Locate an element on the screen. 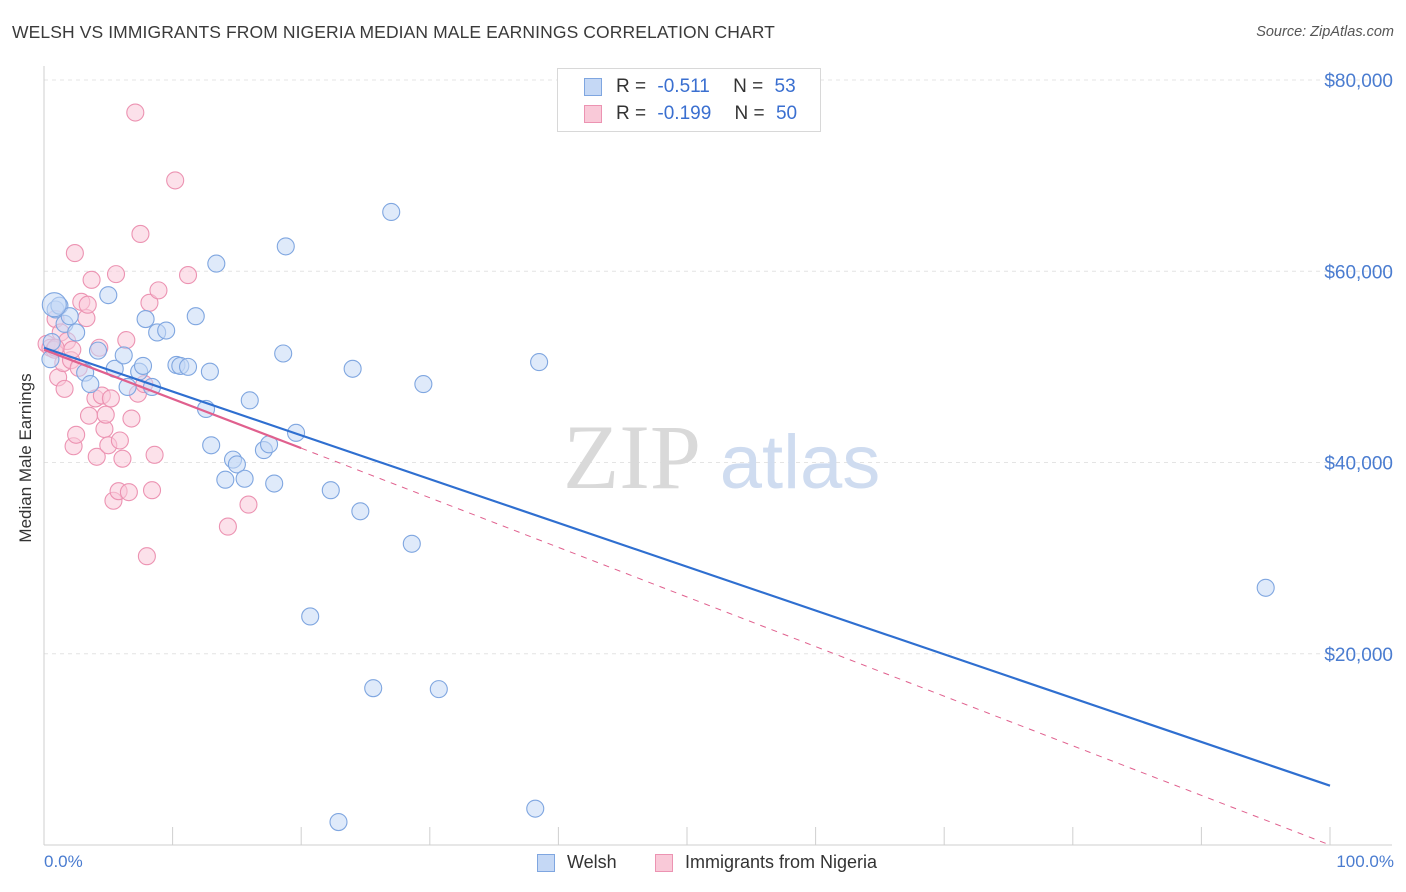 The height and width of the screenshot is (892, 1406). y-tick-labels: $20,000 $40,000 $60,000 $80,000 is located at coordinates (1358, 368).